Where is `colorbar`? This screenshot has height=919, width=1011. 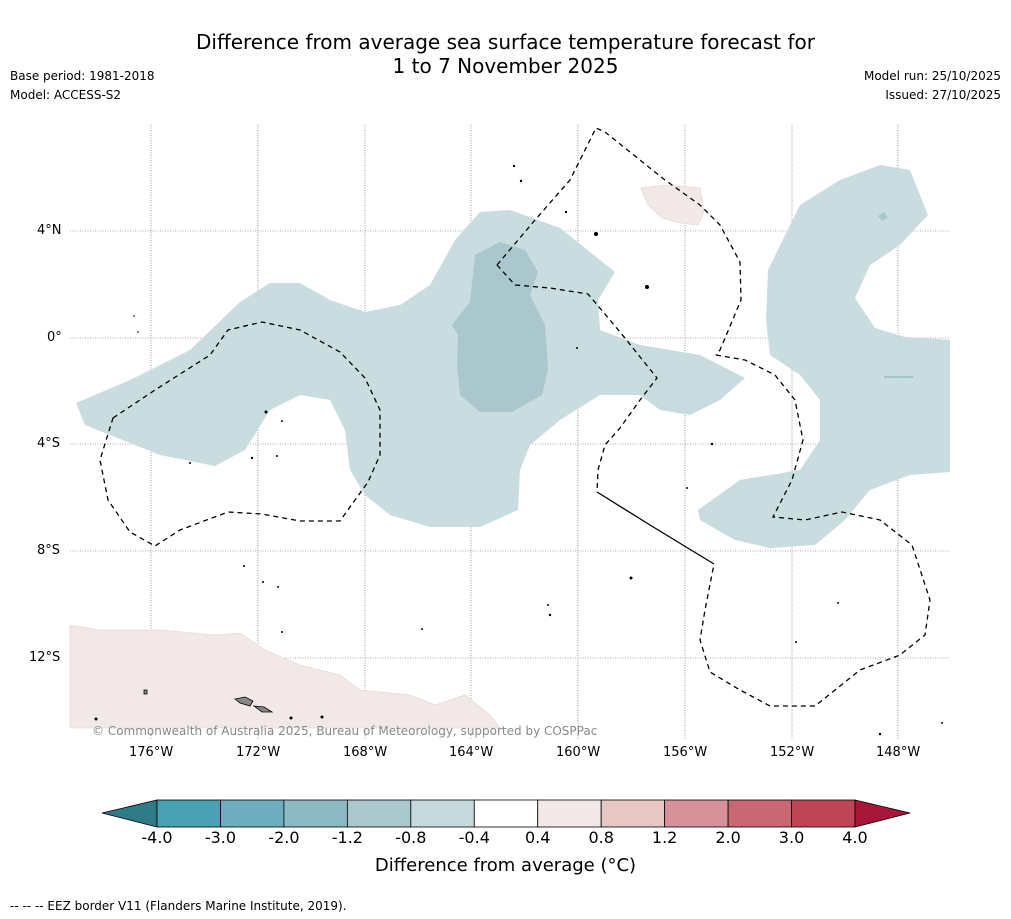
colorbar is located at coordinates (506, 813).